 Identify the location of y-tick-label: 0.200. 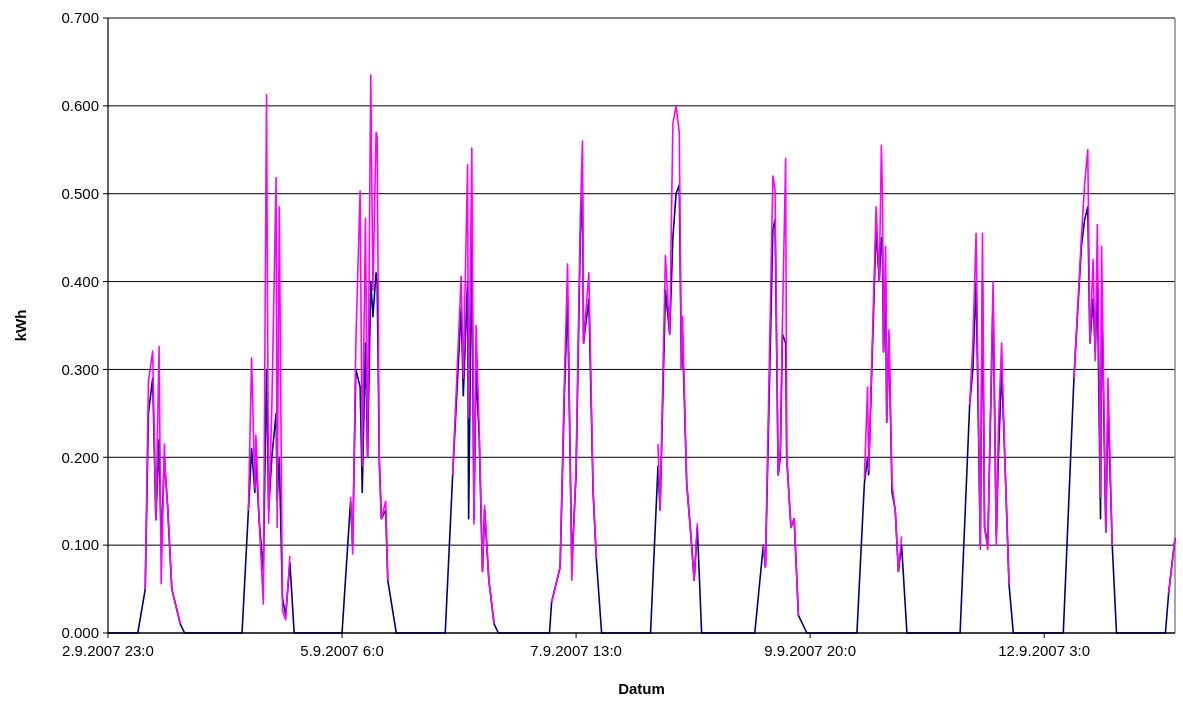
(80, 457).